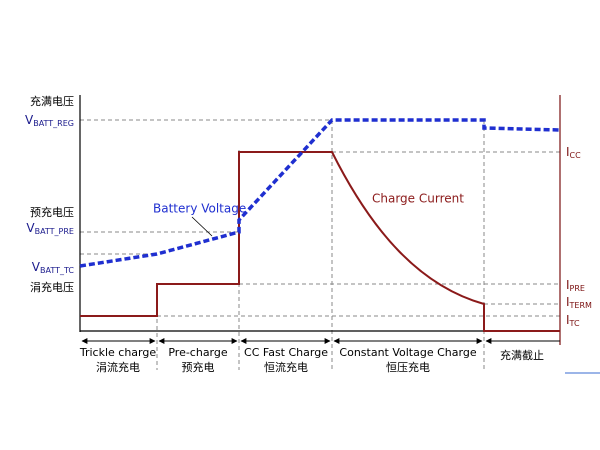  Describe the element at coordinates (522, 355) in the screenshot. I see `phase-label: 充满截止` at that location.